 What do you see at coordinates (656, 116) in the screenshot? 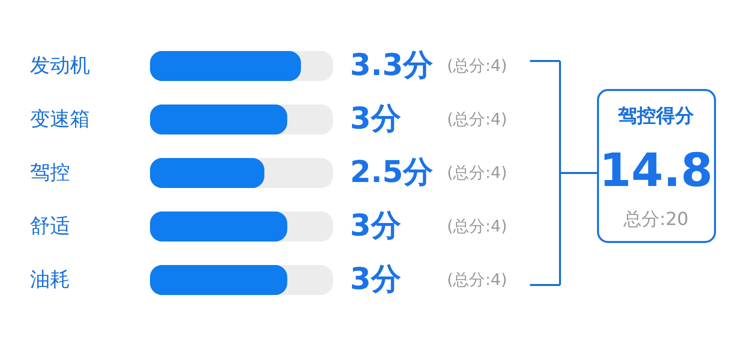
I see `text: 驾控得分` at bounding box center [656, 116].